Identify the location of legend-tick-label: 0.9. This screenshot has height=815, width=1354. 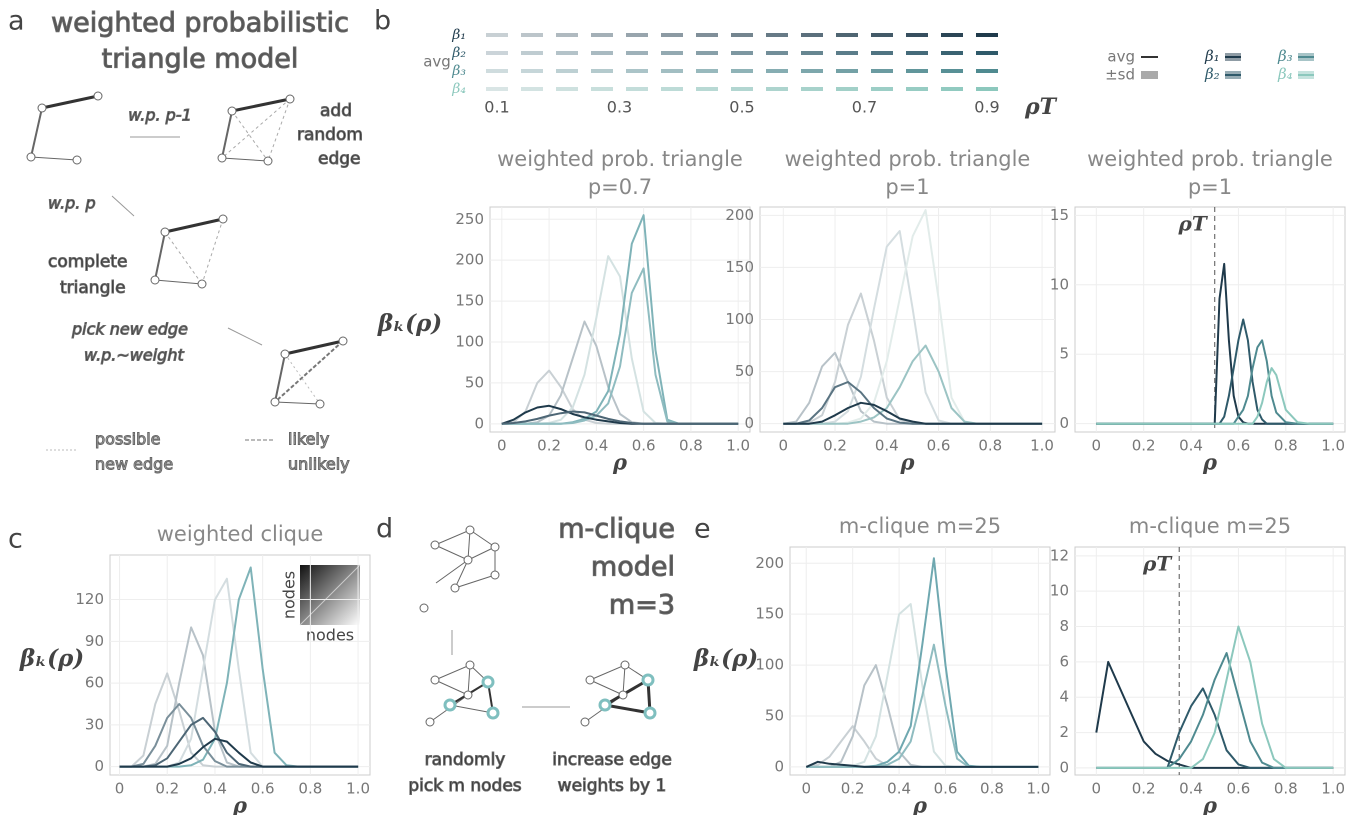
(986, 107).